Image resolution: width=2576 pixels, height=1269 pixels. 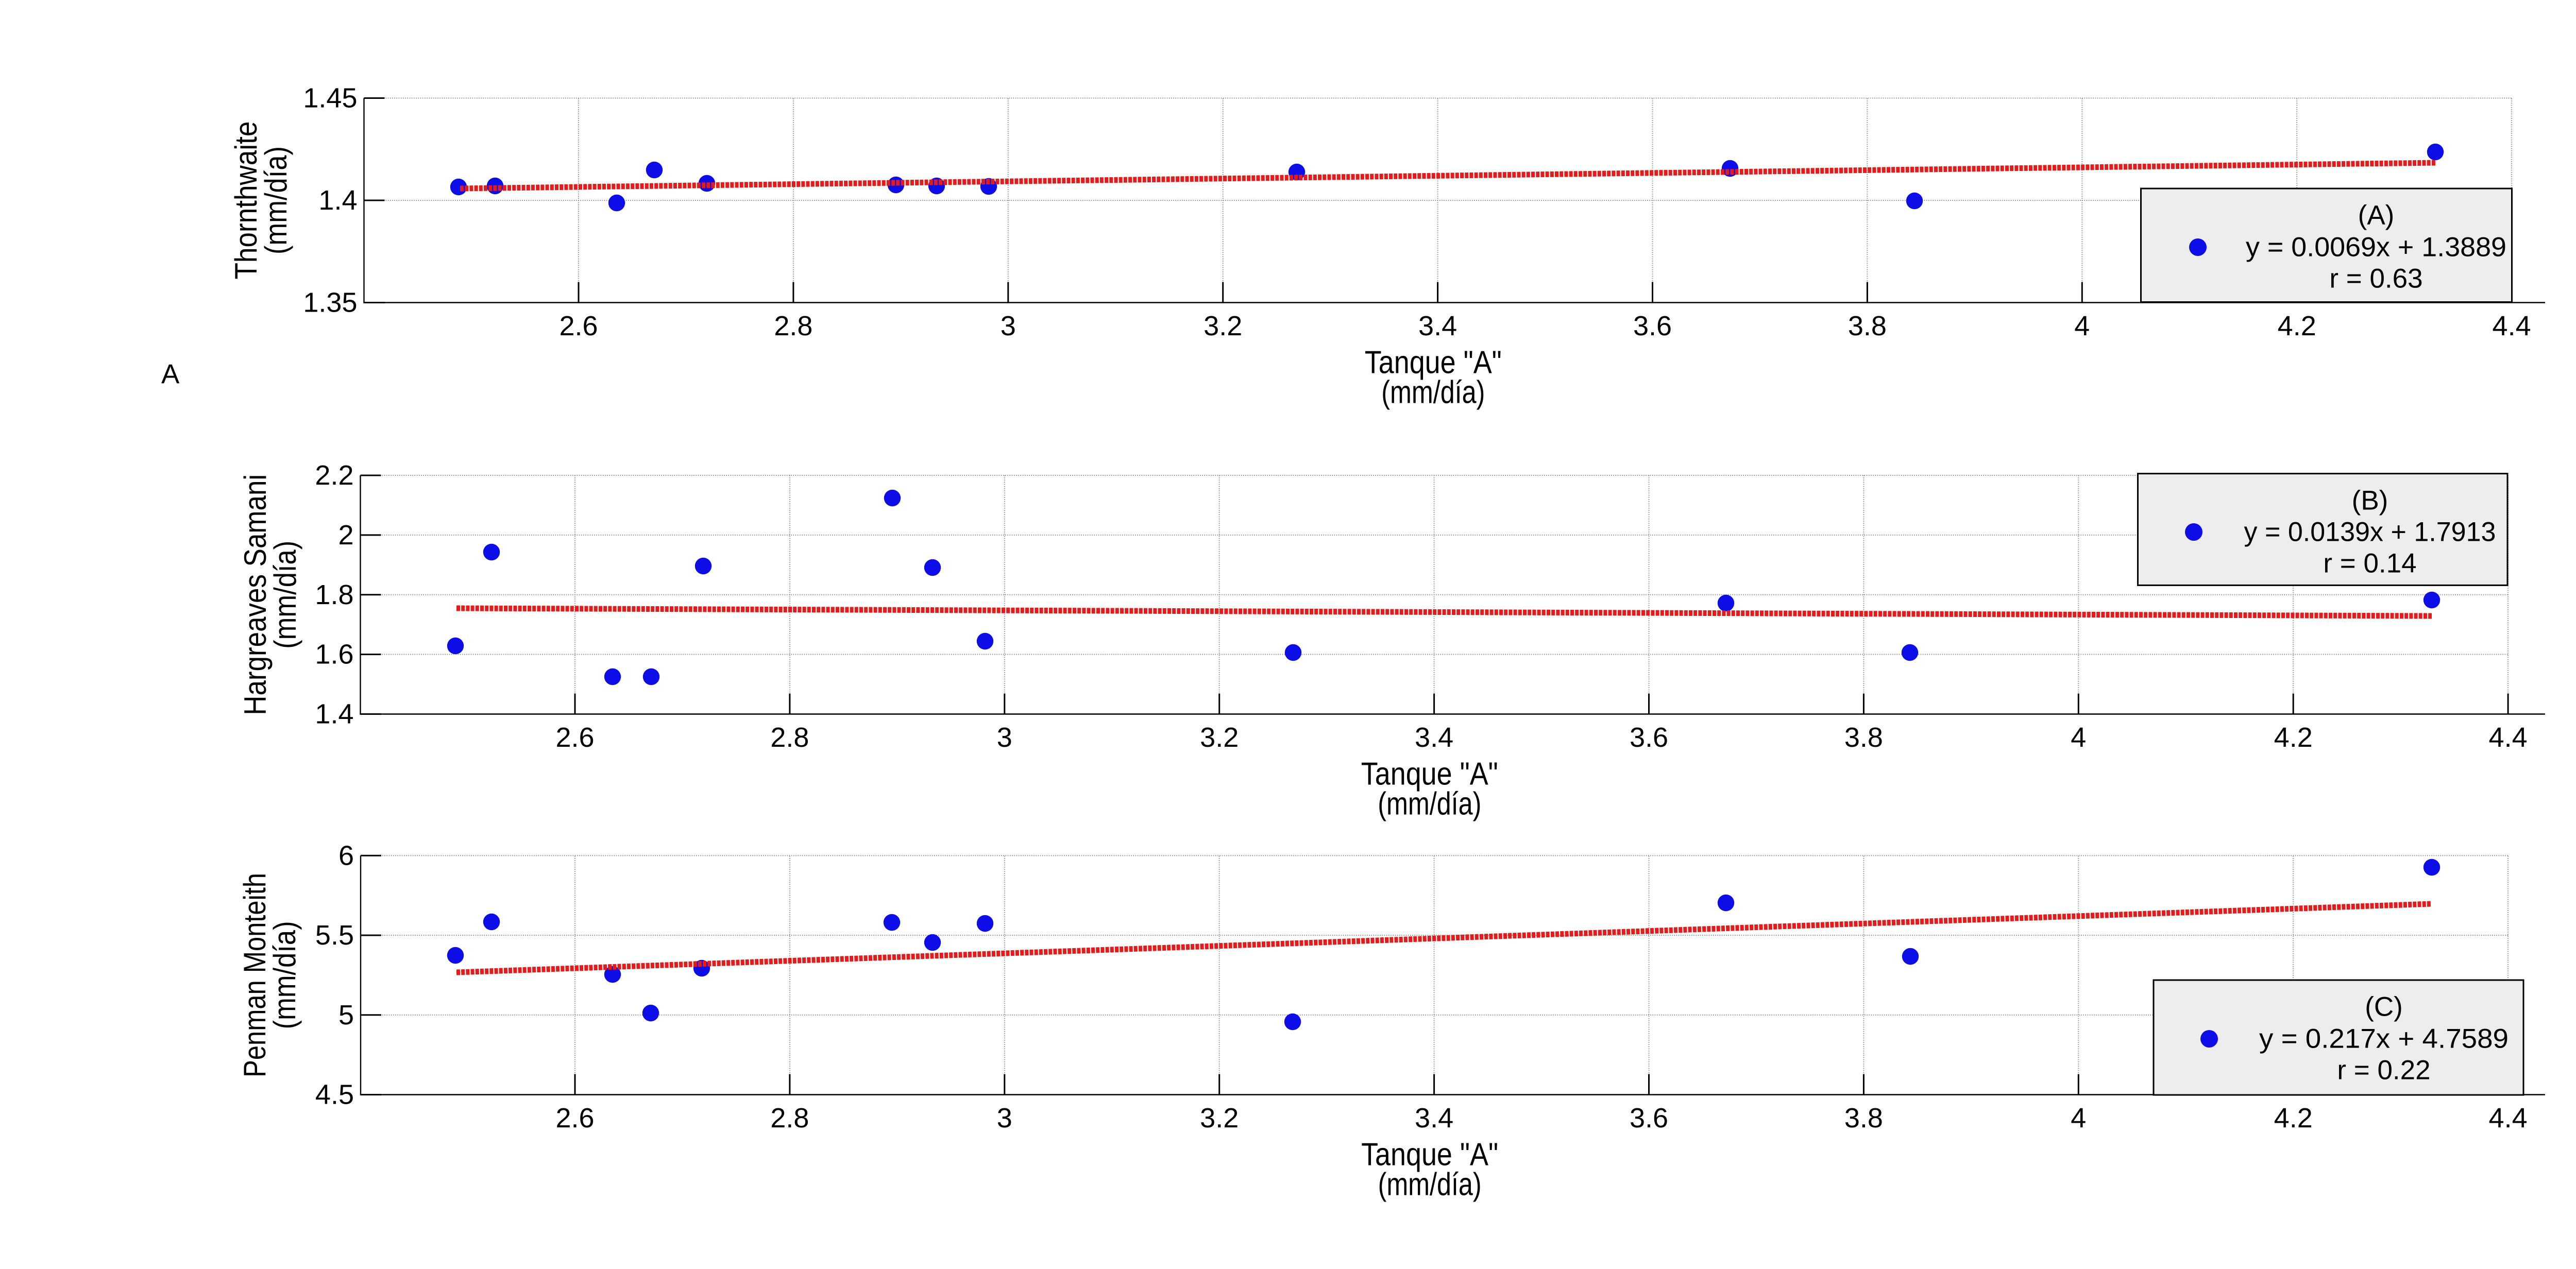 What do you see at coordinates (2370, 501) in the screenshot?
I see `svg-text: (B)` at bounding box center [2370, 501].